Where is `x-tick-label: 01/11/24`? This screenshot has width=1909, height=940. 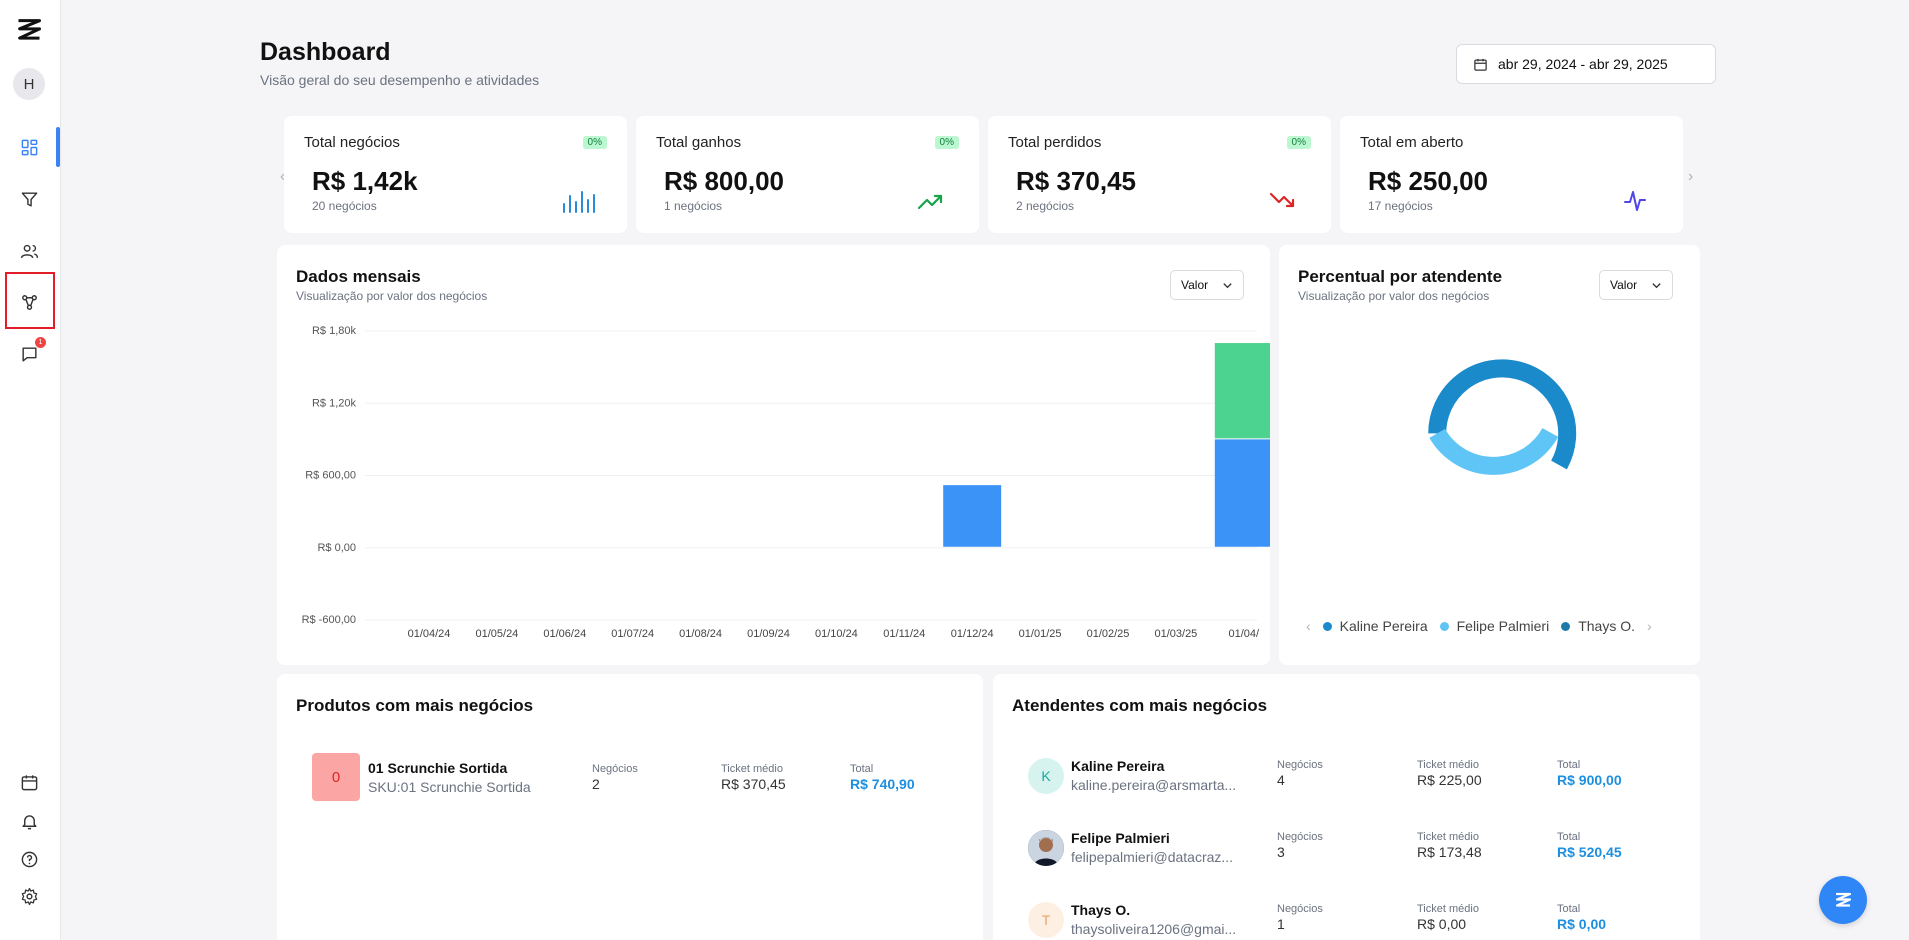 x-tick-label: 01/11/24 is located at coordinates (904, 634).